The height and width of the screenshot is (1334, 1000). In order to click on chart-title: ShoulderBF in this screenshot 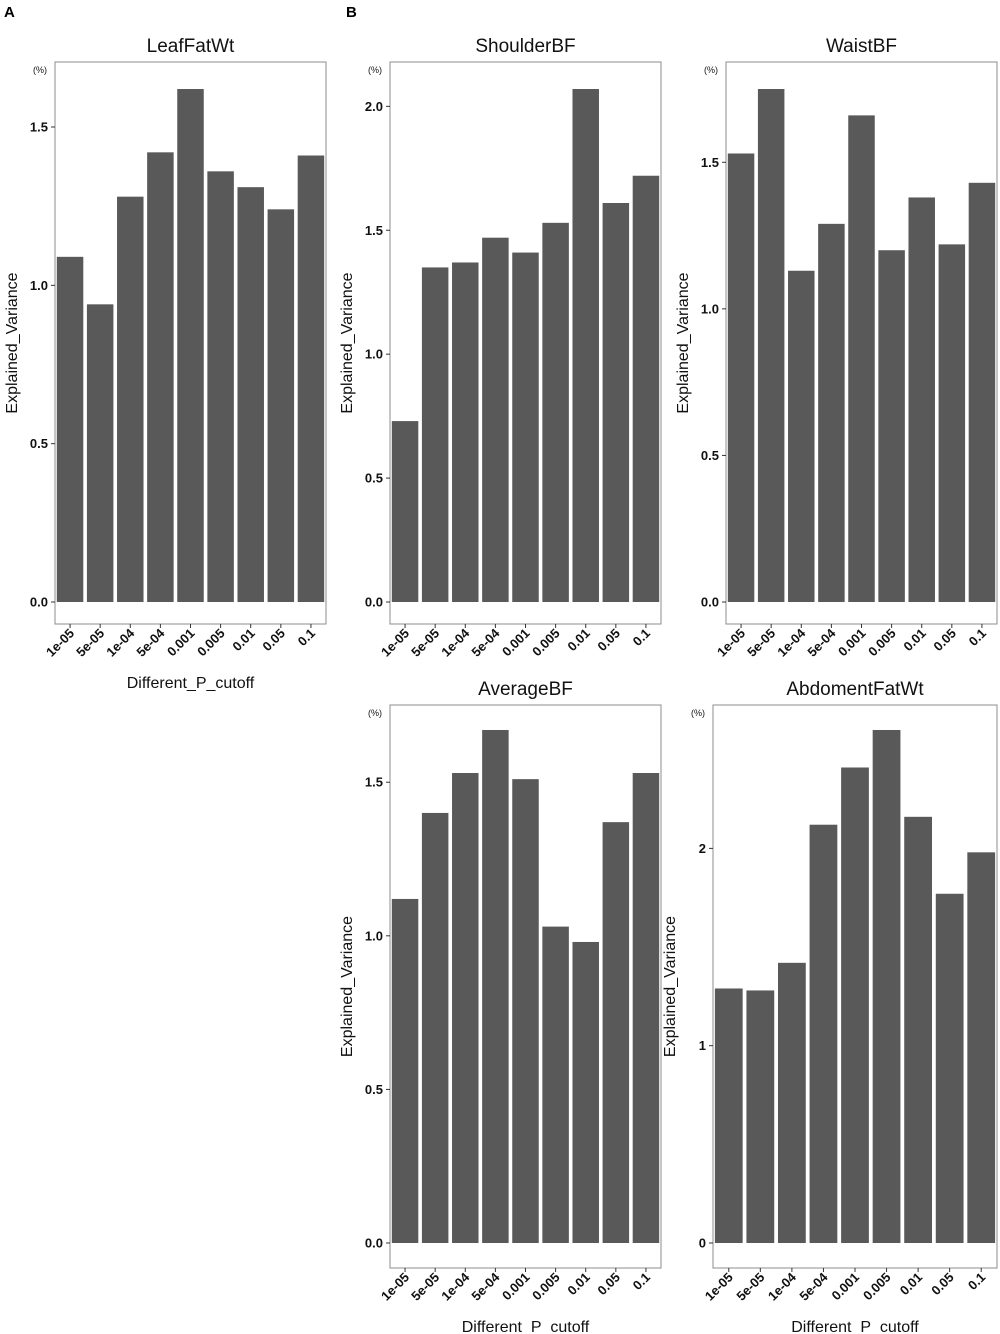, I will do `click(525, 46)`.